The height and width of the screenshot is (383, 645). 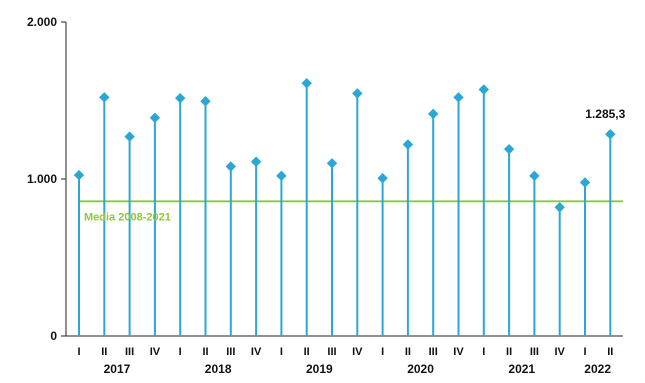 I want to click on y-tick-label: 2.000, so click(x=42, y=22).